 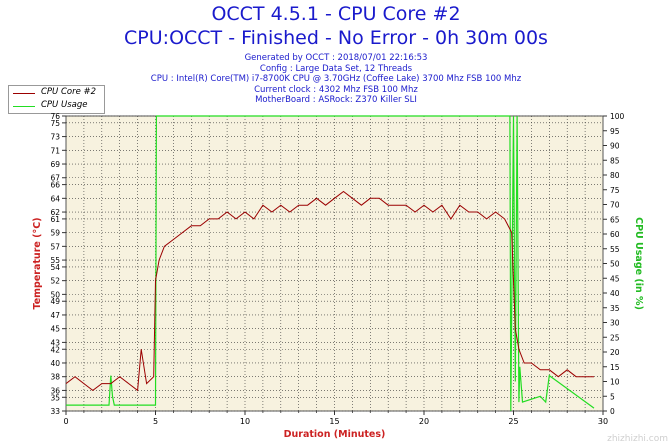 I want to click on y-right-tick-label: 85, so click(x=615, y=160).